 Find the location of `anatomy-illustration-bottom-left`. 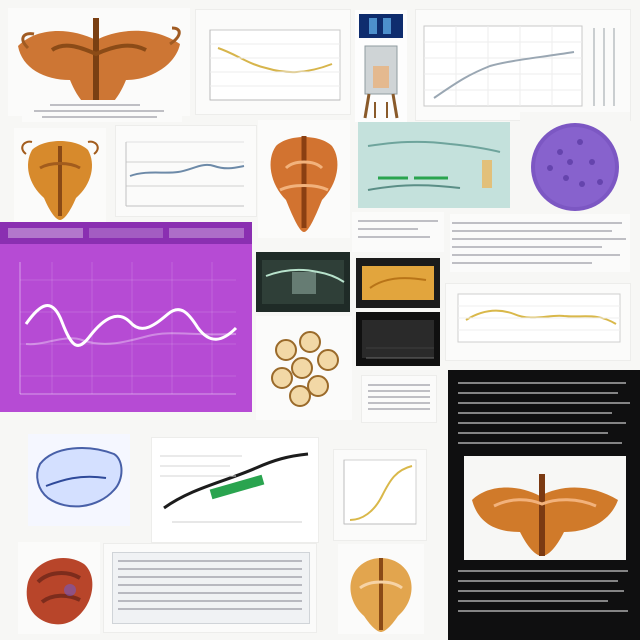

anatomy-illustration-bottom-left is located at coordinates (59, 588).